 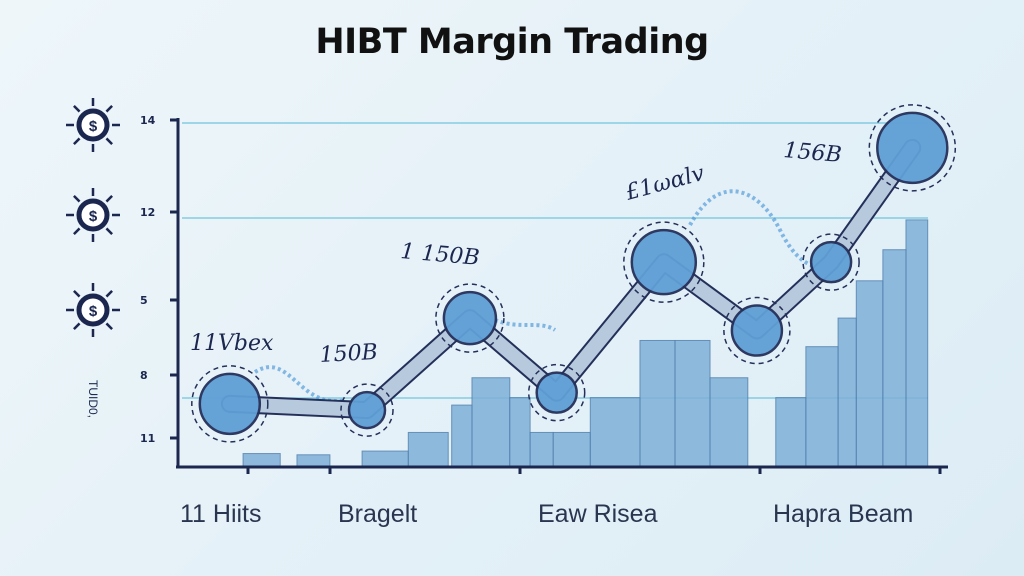 What do you see at coordinates (378, 514) in the screenshot?
I see `x-tick-label: Bragelt` at bounding box center [378, 514].